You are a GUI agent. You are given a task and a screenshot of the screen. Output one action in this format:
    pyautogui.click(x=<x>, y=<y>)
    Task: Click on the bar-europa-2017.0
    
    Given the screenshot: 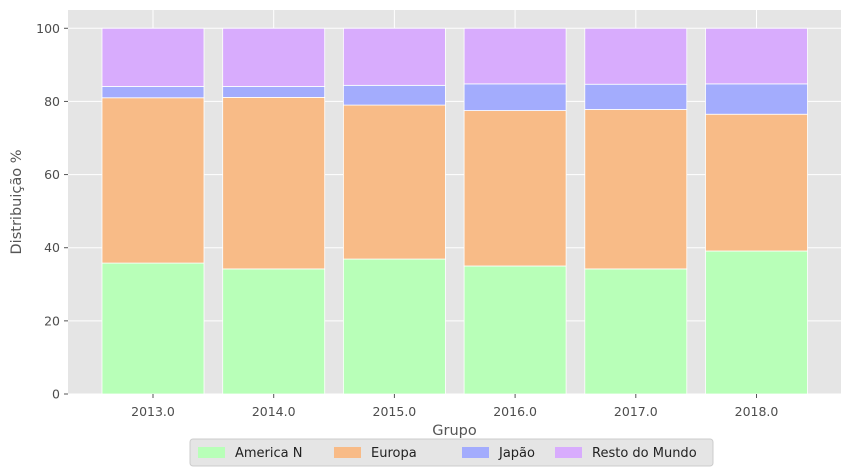 What is the action you would take?
    pyautogui.click(x=636, y=189)
    